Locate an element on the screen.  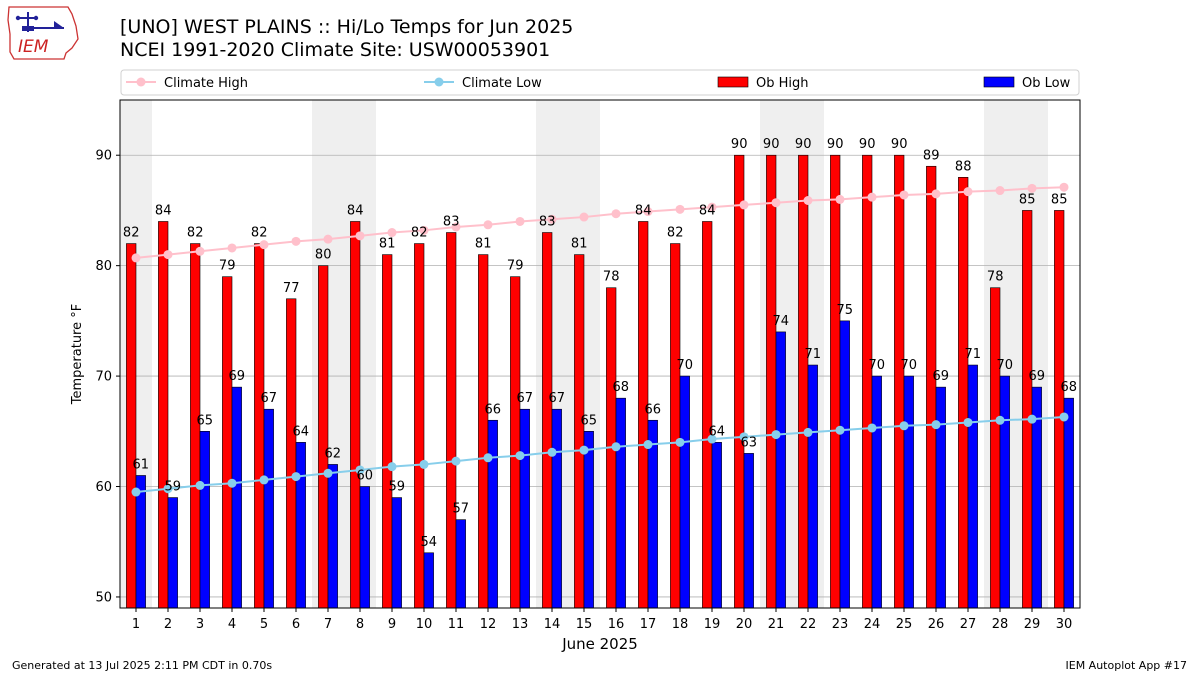
x-tick-label: 14 is located at coordinates (552, 624).